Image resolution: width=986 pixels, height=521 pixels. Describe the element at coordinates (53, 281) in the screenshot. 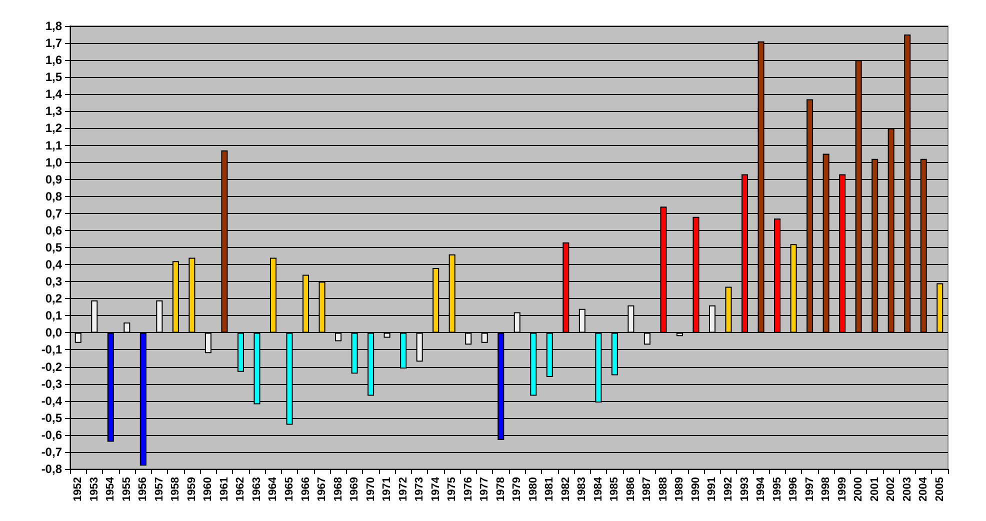

I see `y-tick-label: 0,3` at that location.